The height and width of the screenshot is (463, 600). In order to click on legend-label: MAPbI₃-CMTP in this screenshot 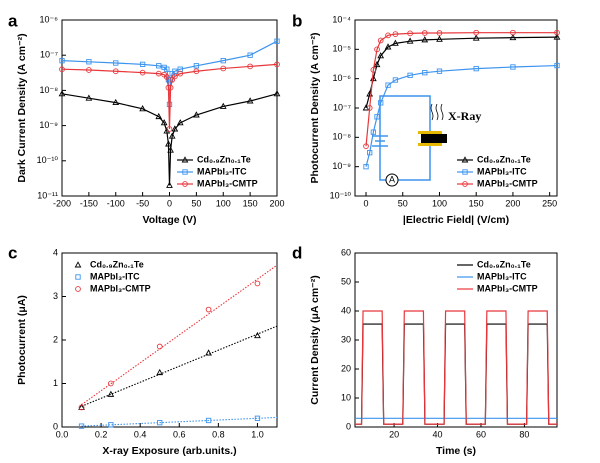, I will do `click(227, 183)`.